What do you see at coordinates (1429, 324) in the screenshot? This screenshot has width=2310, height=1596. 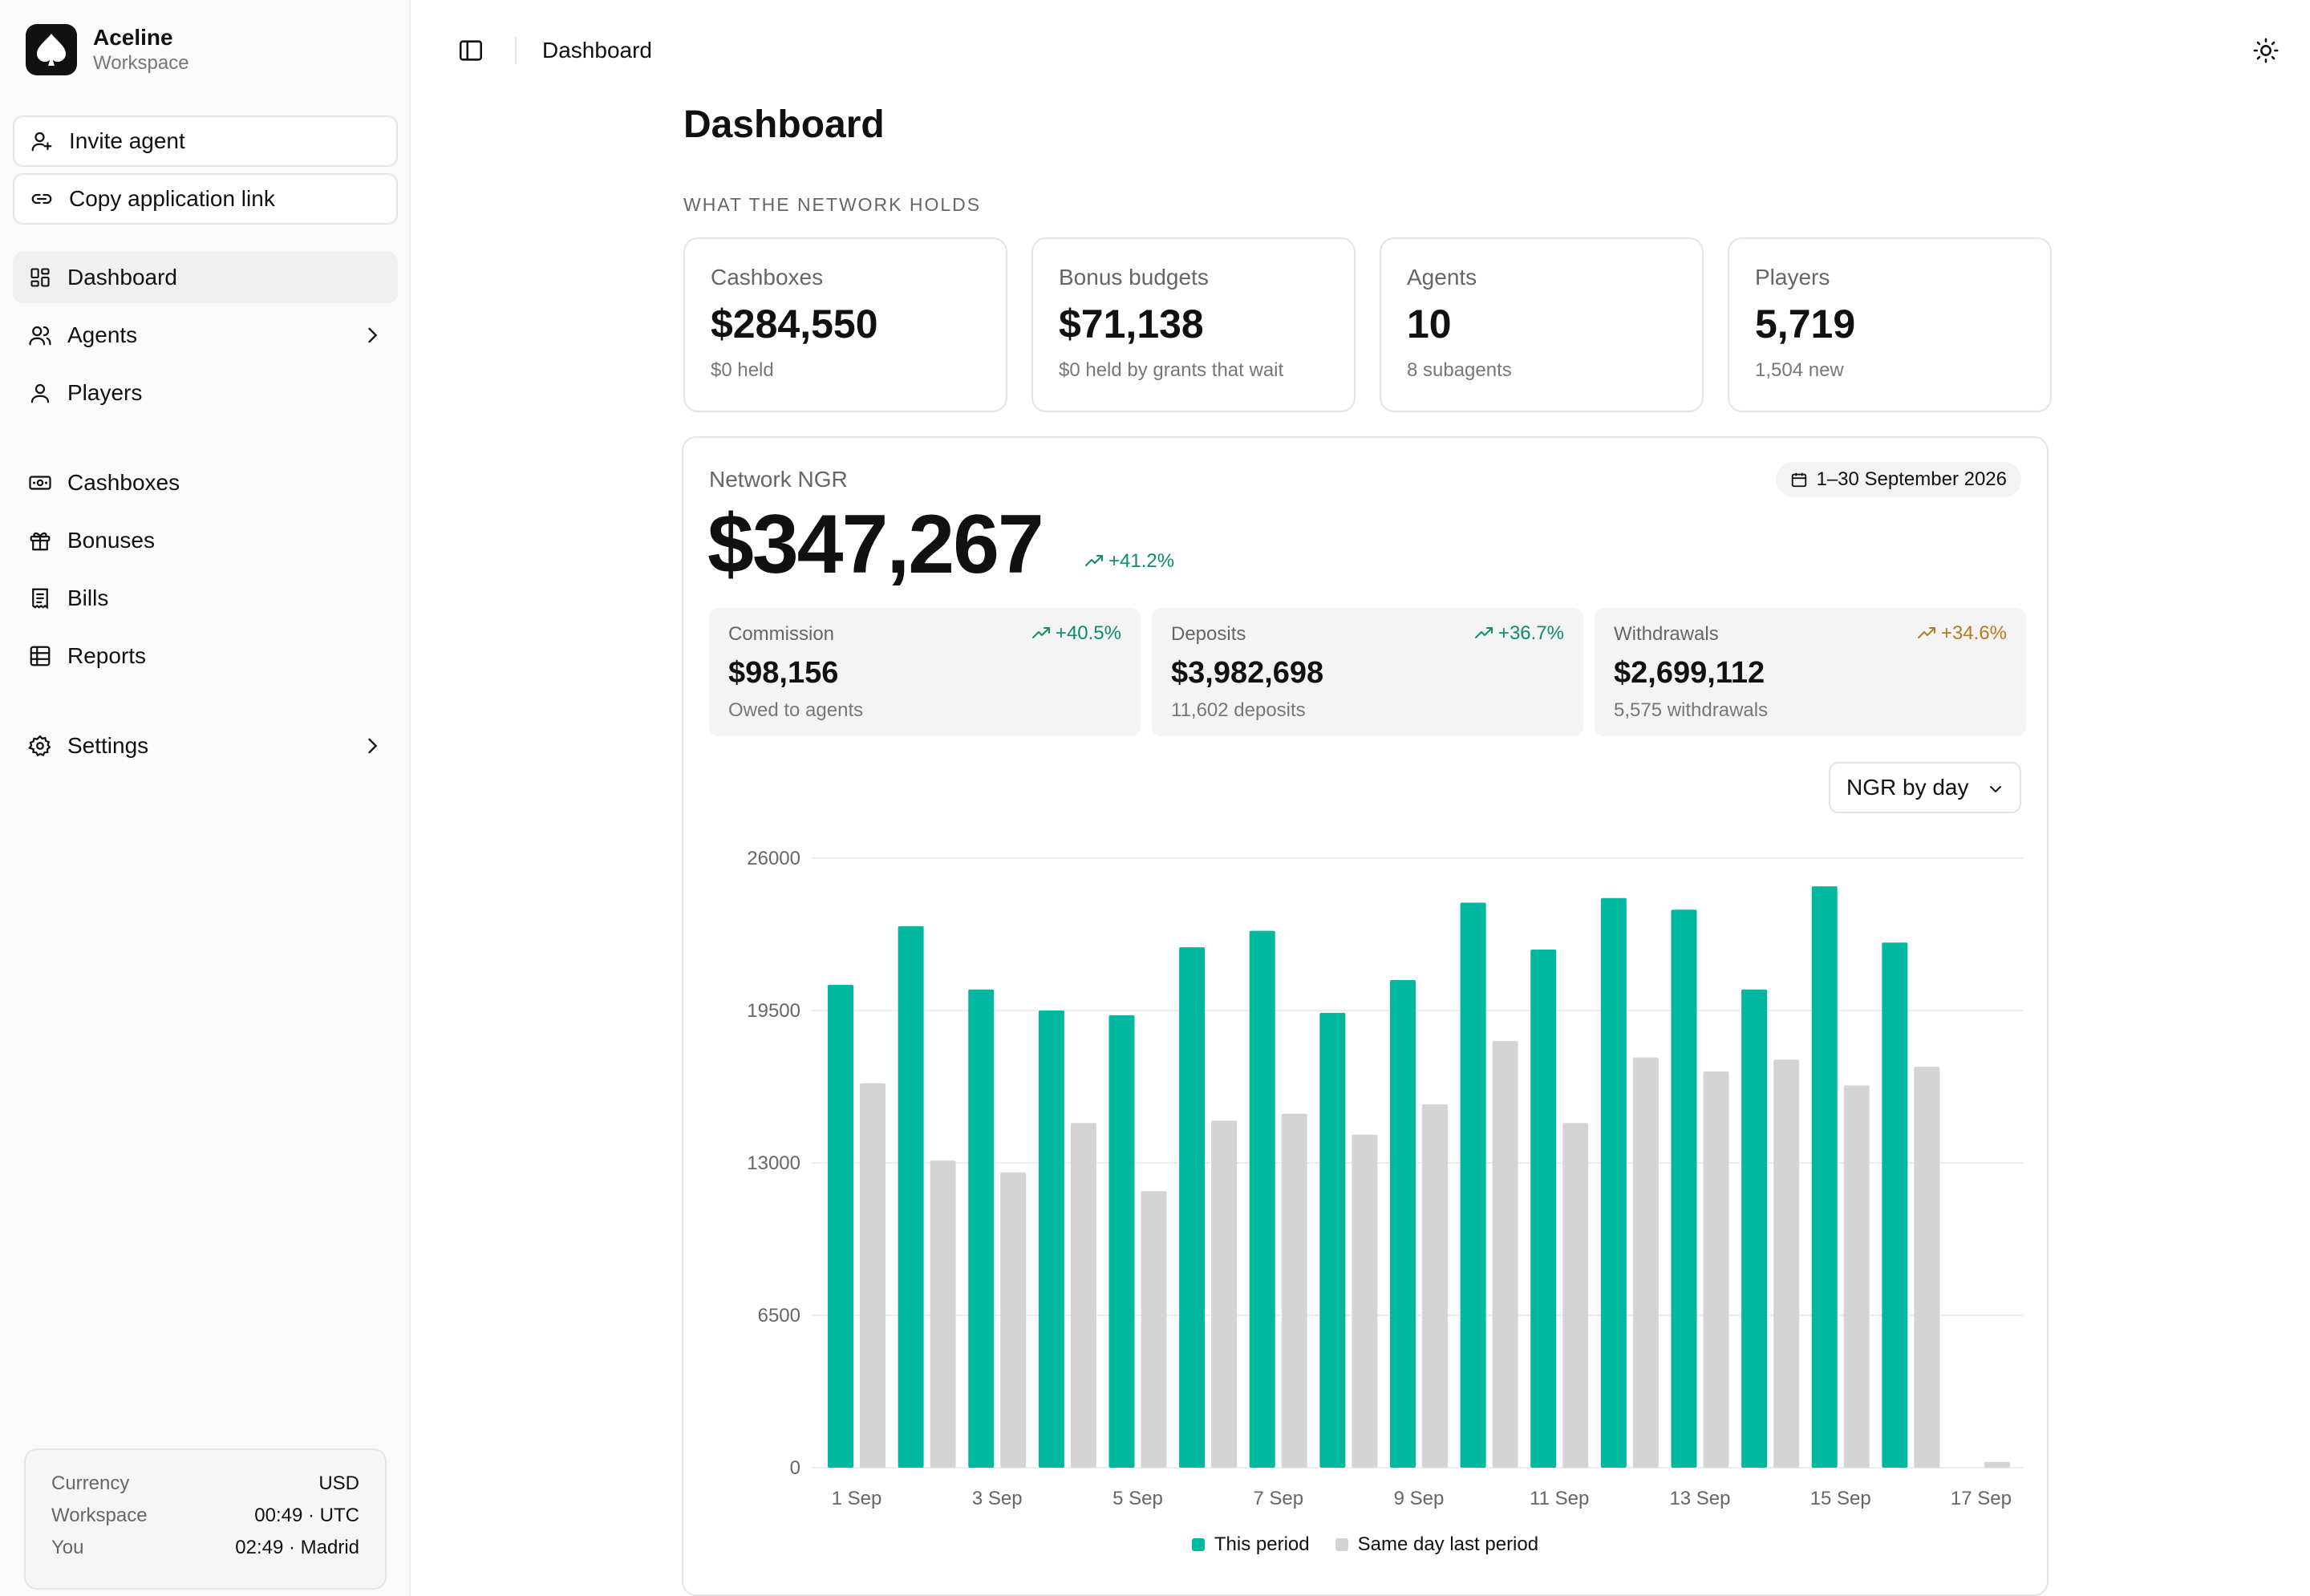 I see `kpi-value: 10` at bounding box center [1429, 324].